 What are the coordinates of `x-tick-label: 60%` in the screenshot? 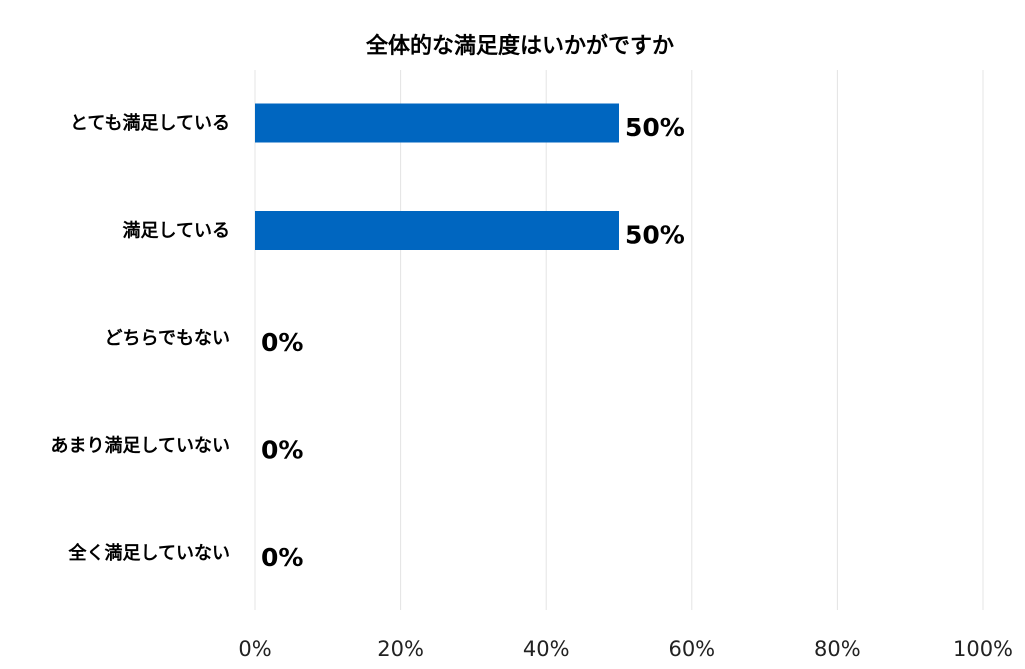 It's located at (691, 649).